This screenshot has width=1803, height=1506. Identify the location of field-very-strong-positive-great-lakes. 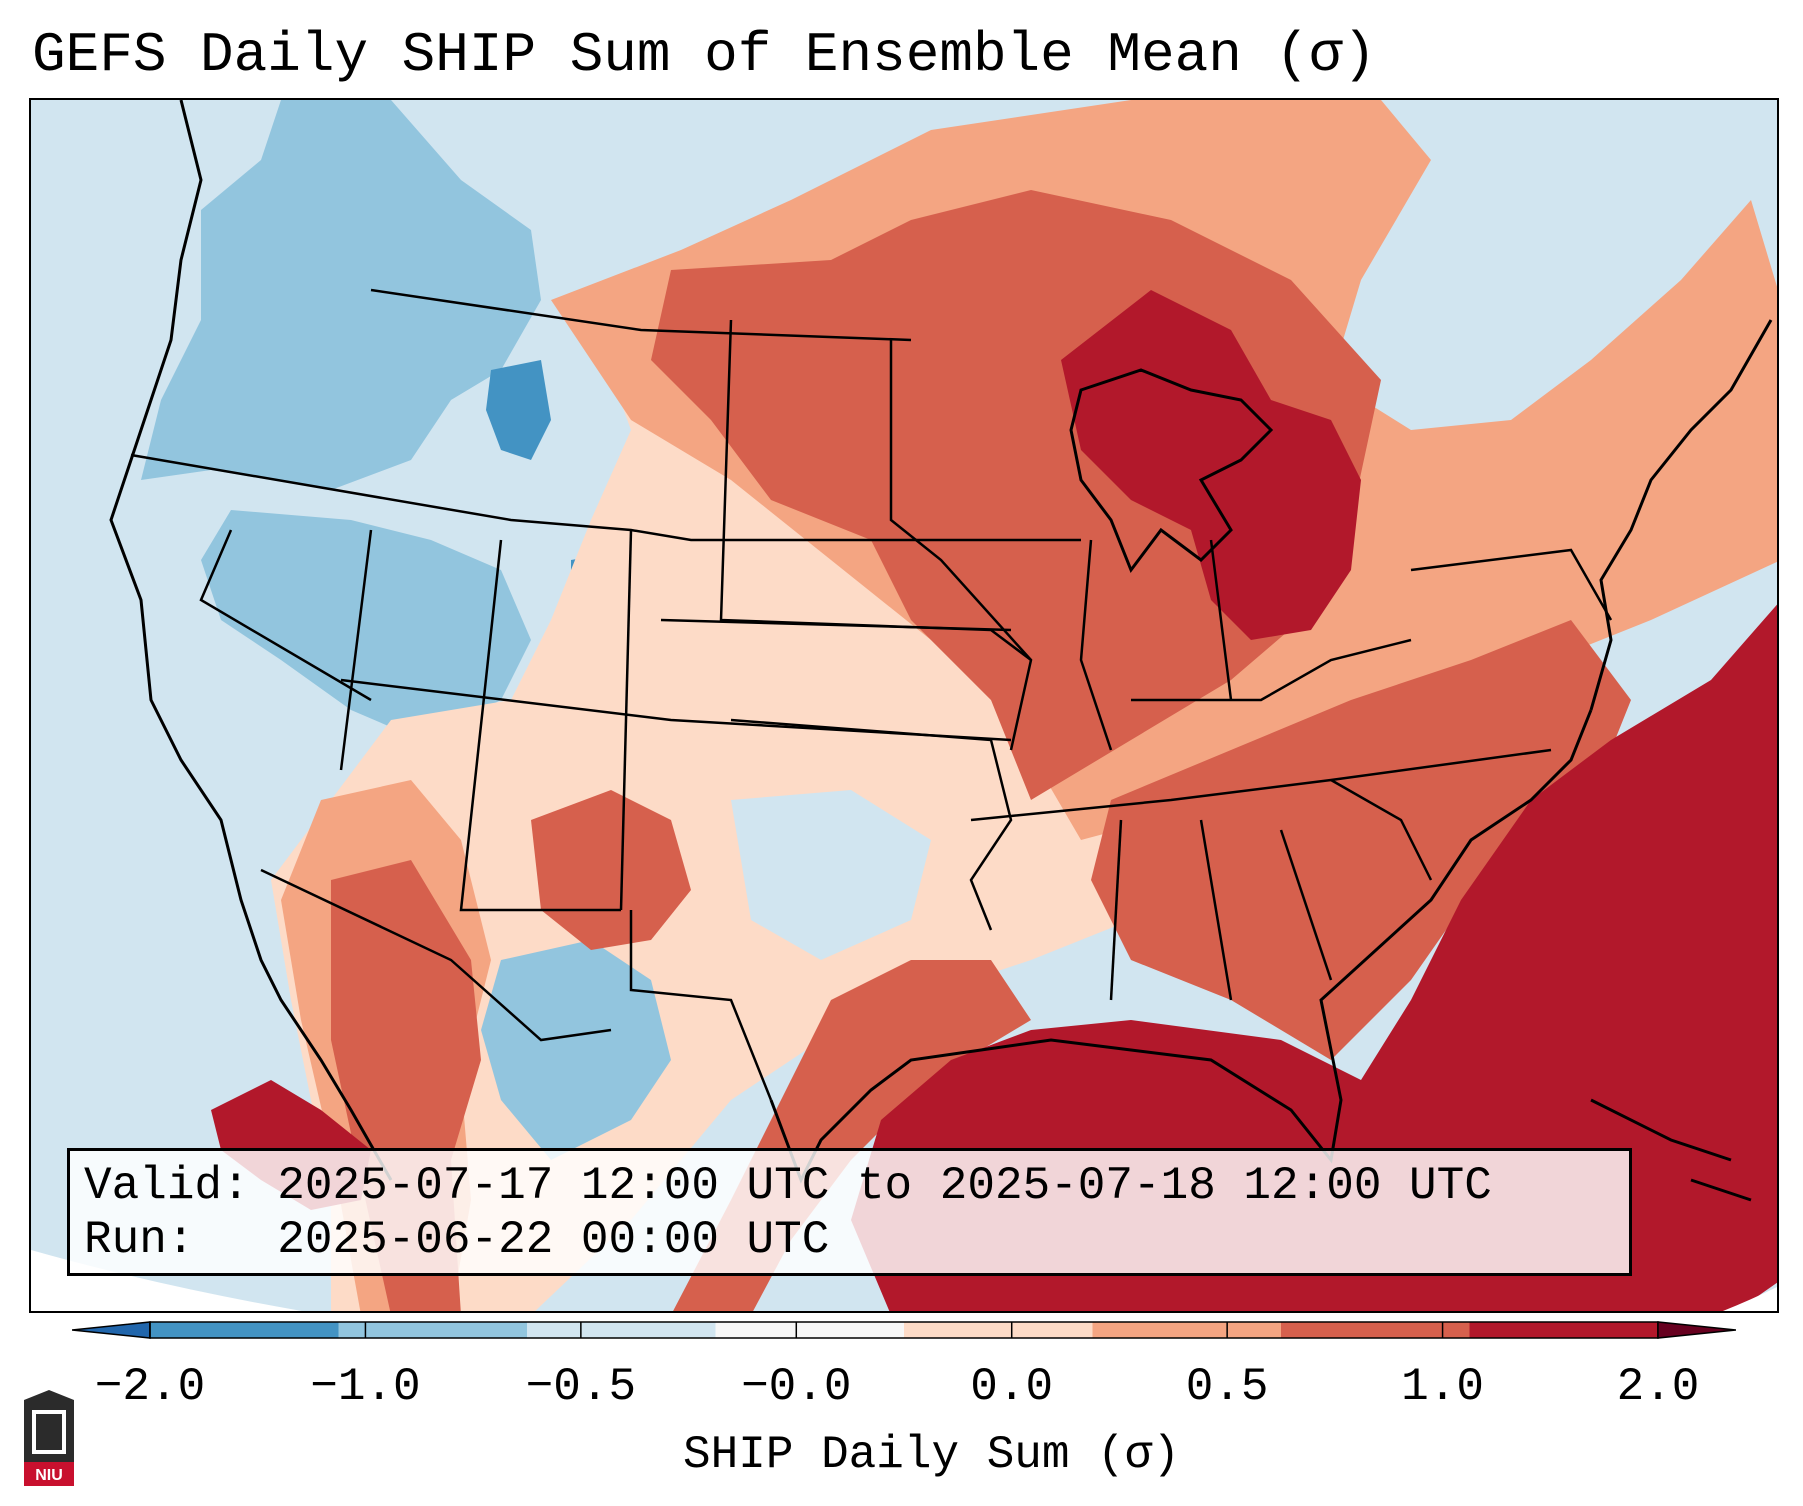
(1211, 465).